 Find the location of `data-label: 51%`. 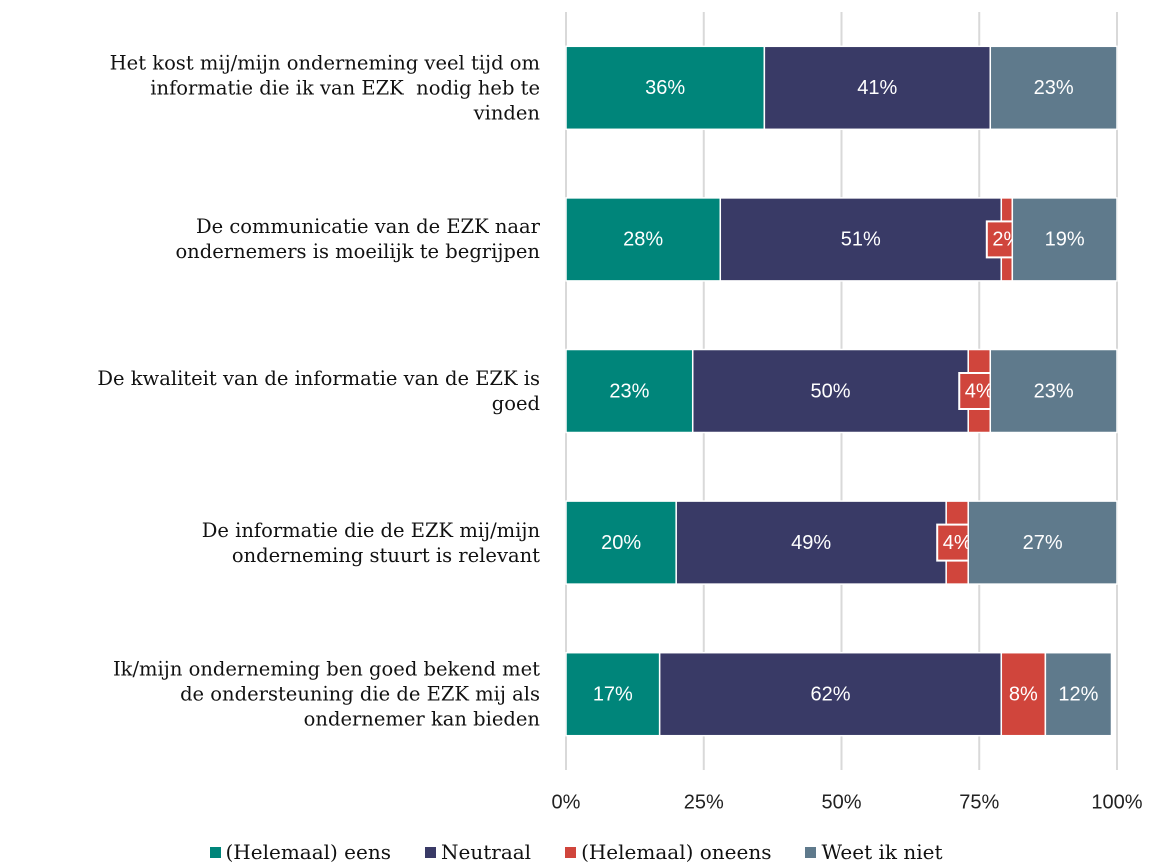

data-label: 51% is located at coordinates (861, 240).